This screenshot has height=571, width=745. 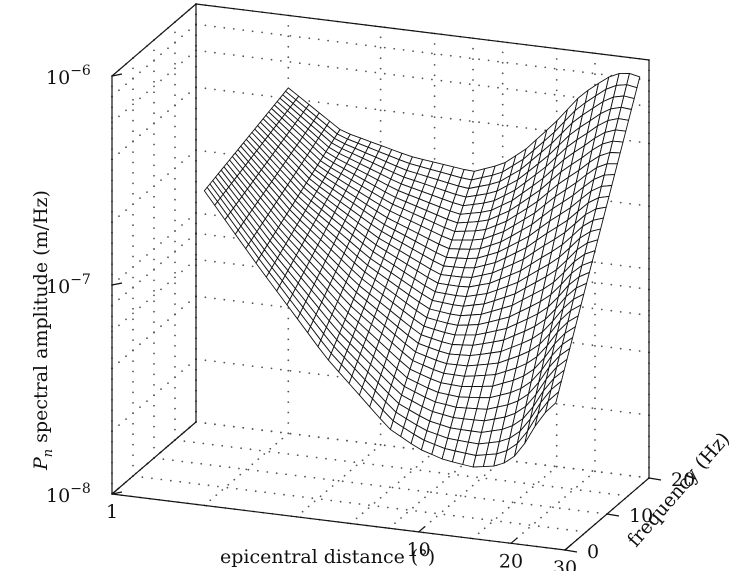 I want to click on x-tick-label: 10, so click(x=419, y=550).